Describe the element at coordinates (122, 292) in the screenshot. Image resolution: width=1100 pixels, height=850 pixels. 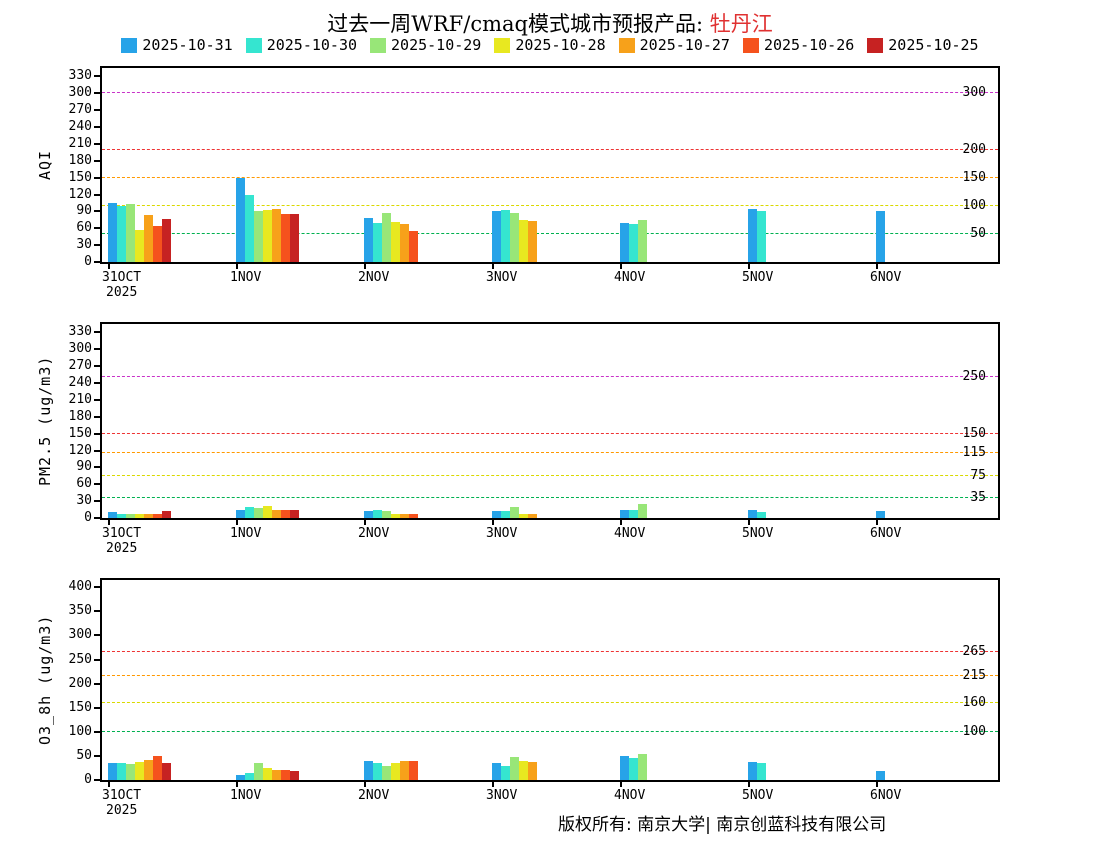
I see `x-year-label: 2025` at that location.